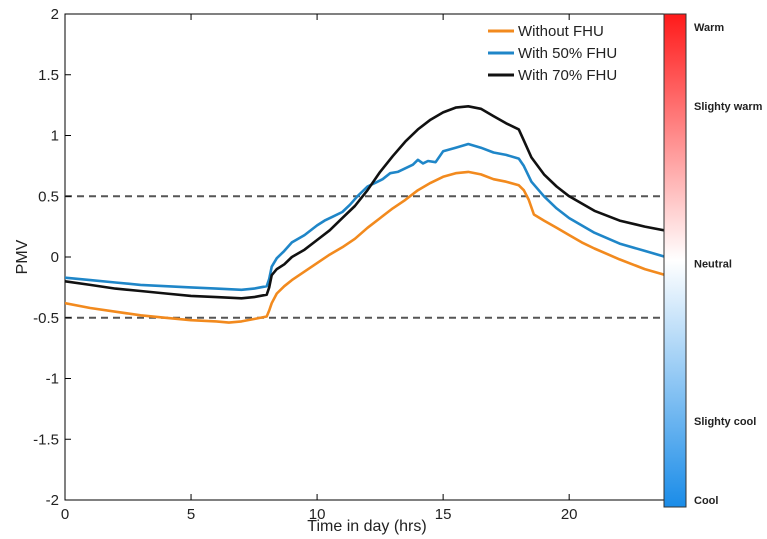  Describe the element at coordinates (48, 75) in the screenshot. I see `y-tick-label: 1.5` at that location.